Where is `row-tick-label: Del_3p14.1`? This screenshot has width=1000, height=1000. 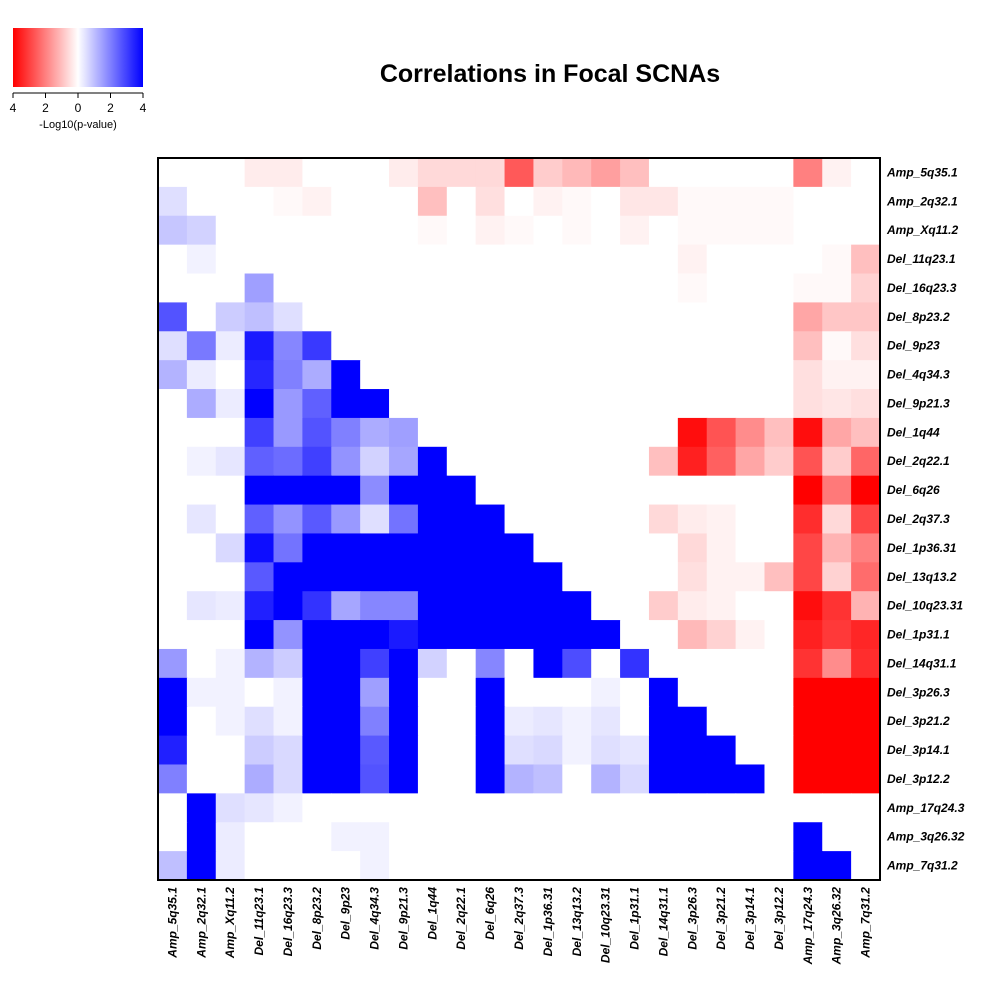 row-tick-label: Del_3p14.1 is located at coordinates (918, 750).